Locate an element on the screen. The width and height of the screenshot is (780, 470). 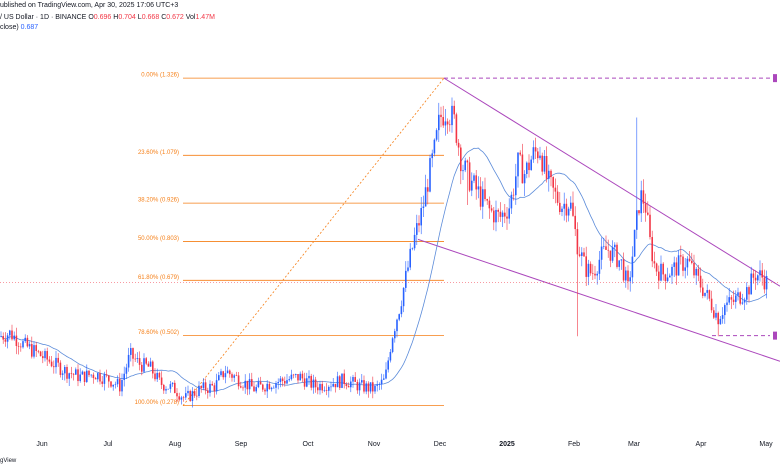
month-label: Apr is located at coordinates (702, 444).